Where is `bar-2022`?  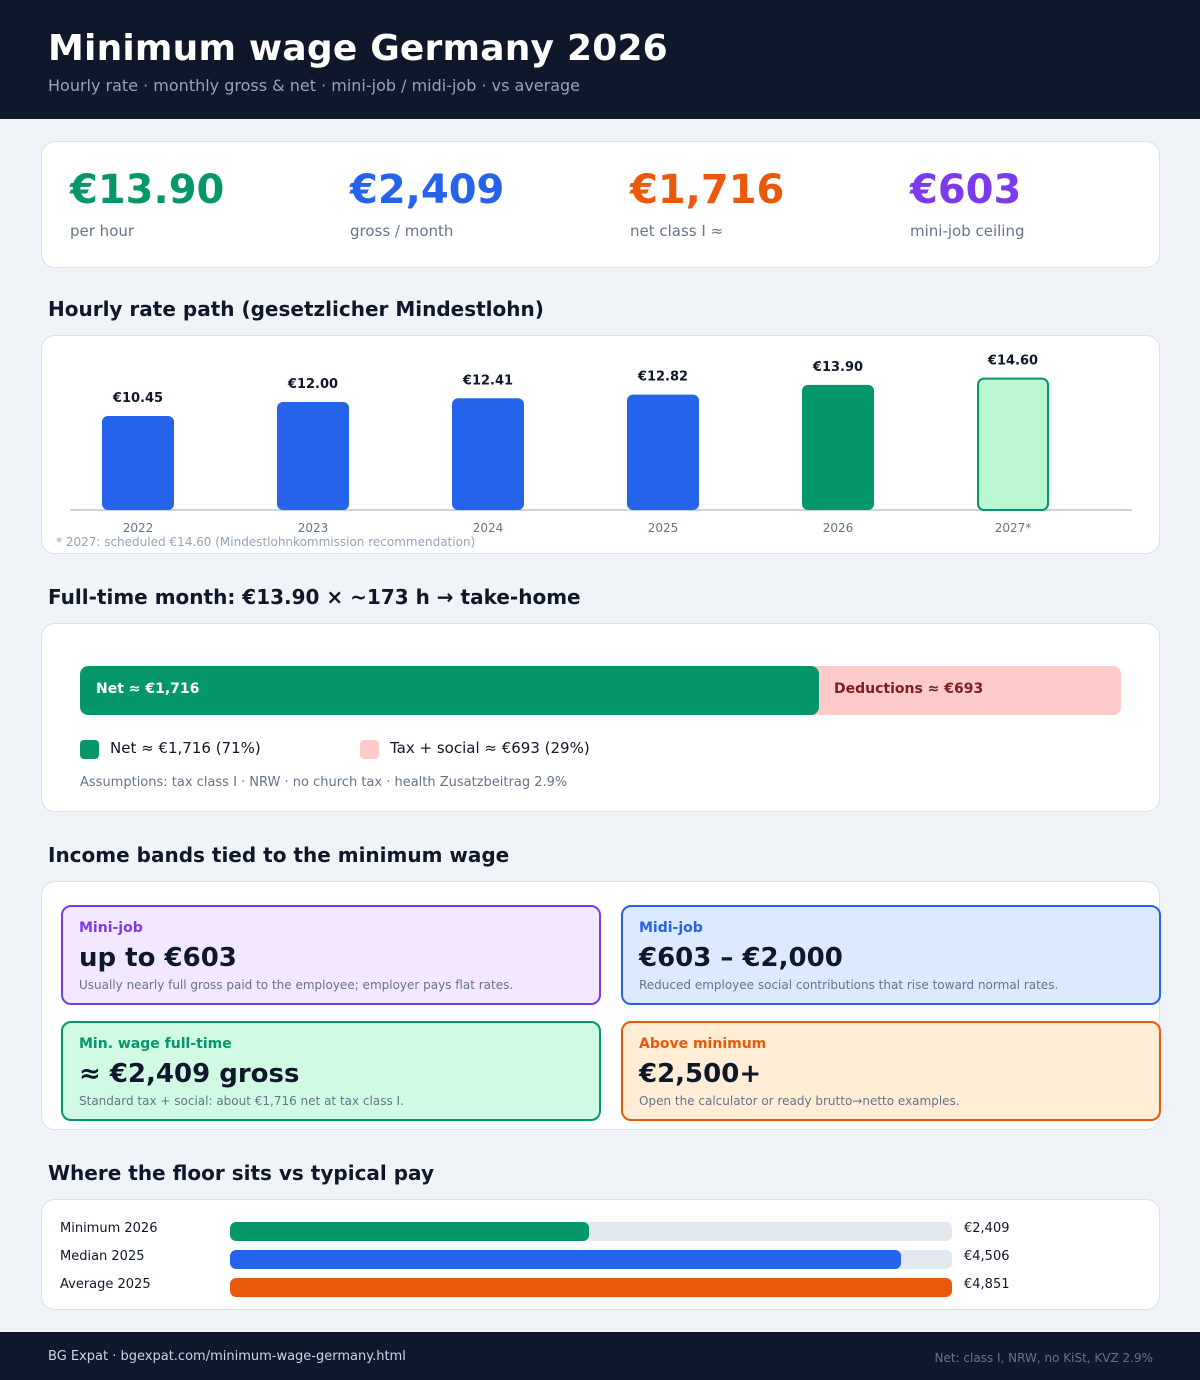
bar-2022 is located at coordinates (138, 462).